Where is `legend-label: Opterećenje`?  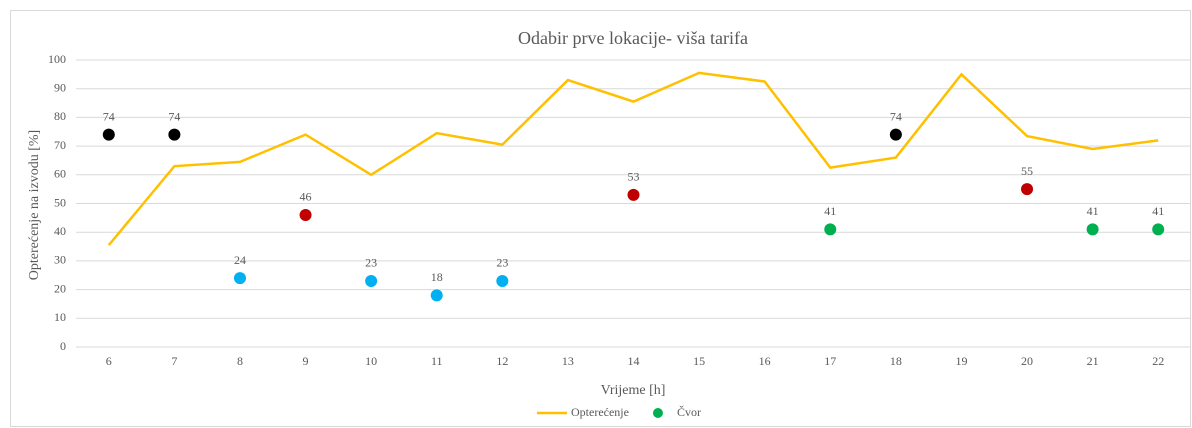 legend-label: Opterećenje is located at coordinates (600, 412).